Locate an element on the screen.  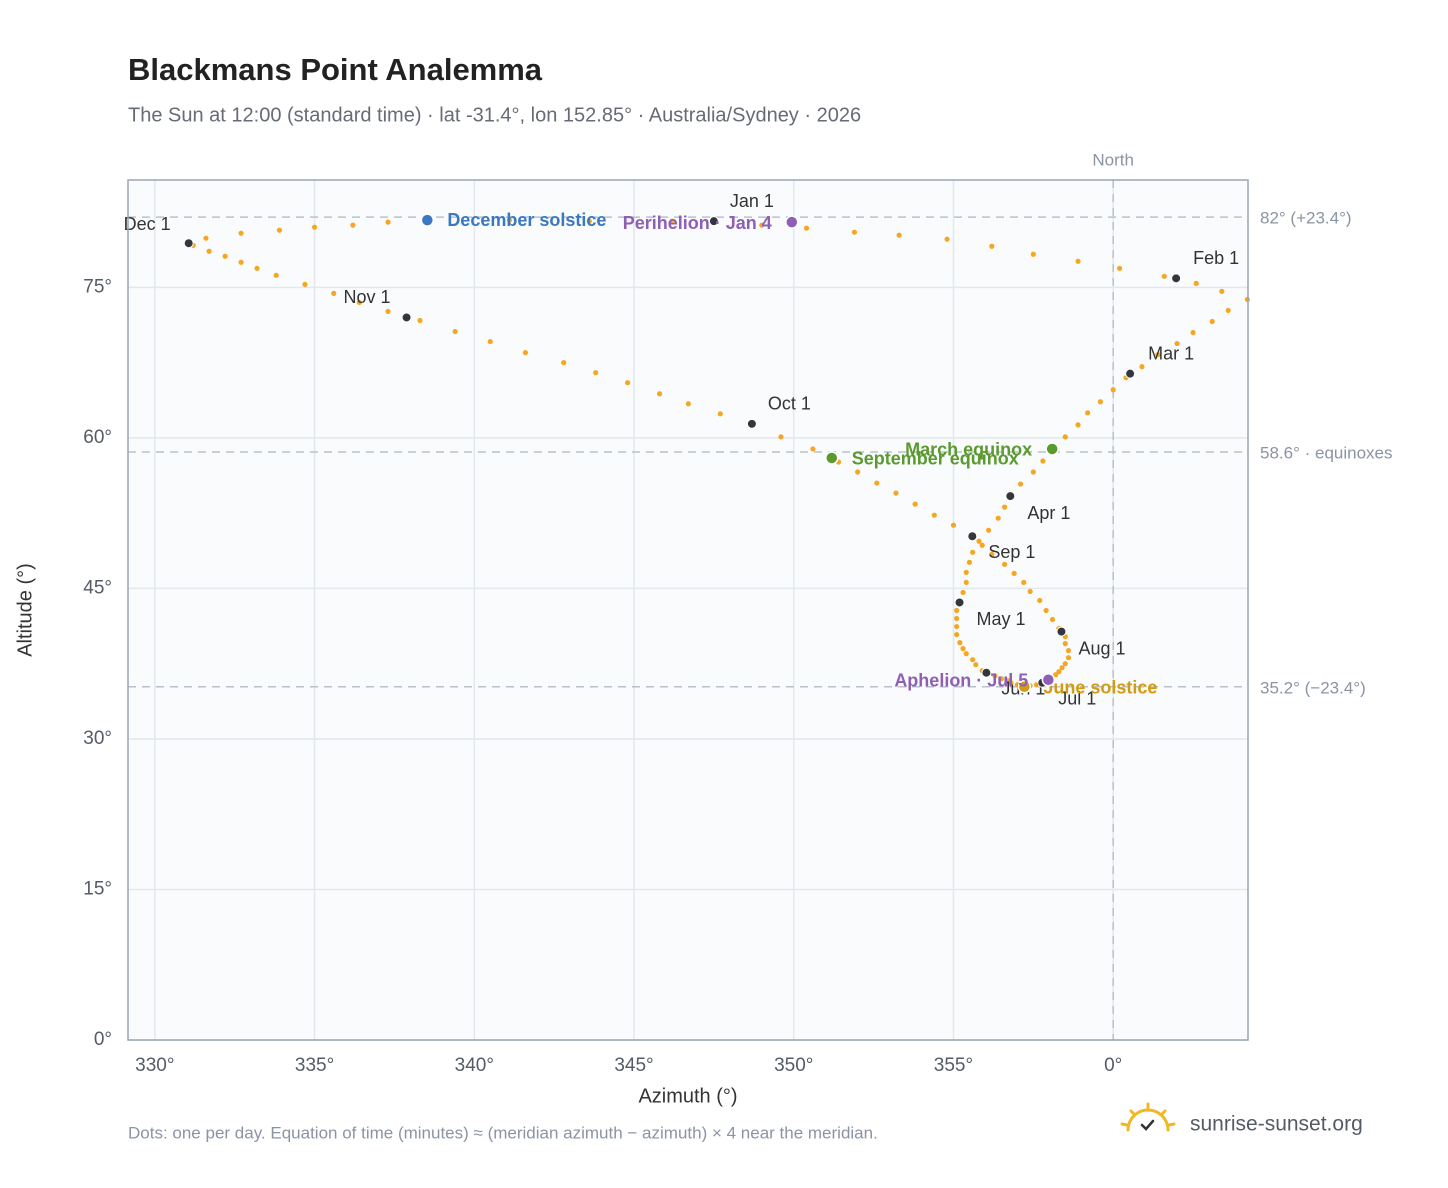
month-label: Dec 1 is located at coordinates (147, 224).